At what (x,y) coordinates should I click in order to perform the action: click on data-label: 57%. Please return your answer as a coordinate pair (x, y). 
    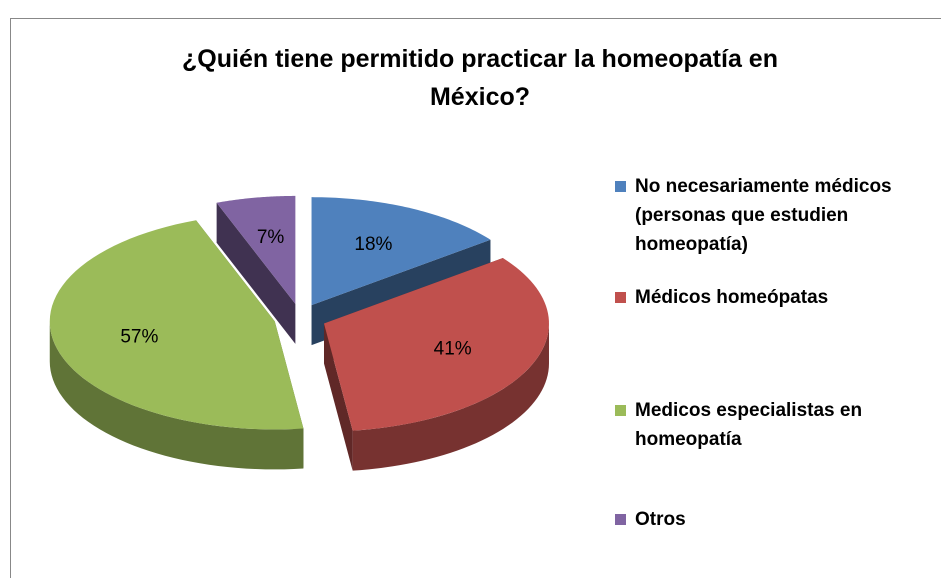
    Looking at the image, I should click on (139, 337).